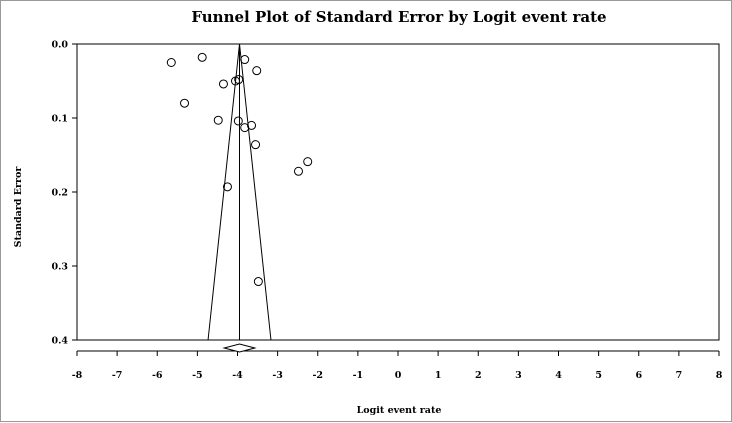 The height and width of the screenshot is (423, 732). I want to click on y-tick-label: 0.2, so click(59, 193).